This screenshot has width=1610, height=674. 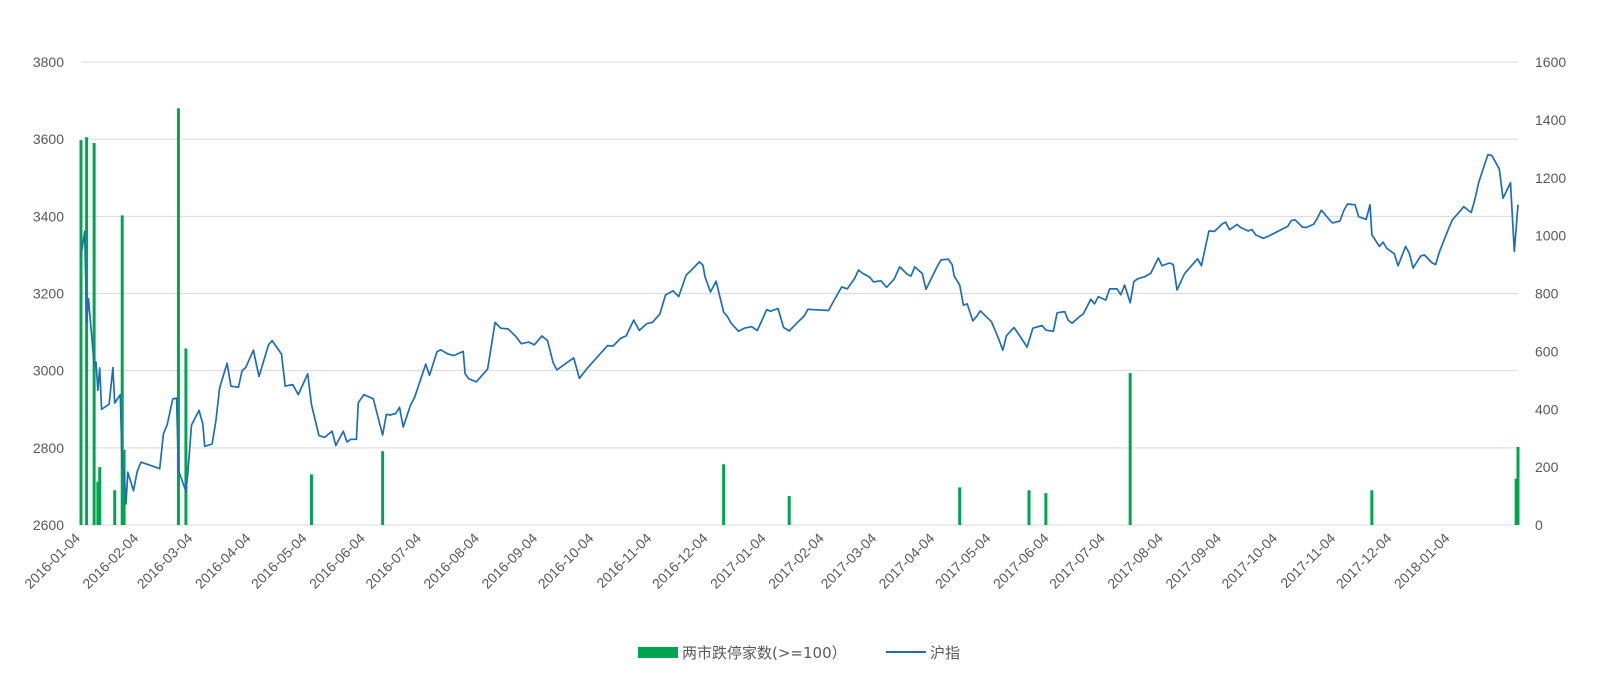 I want to click on x-axis-tick: 2017-06-04, so click(x=1021, y=561).